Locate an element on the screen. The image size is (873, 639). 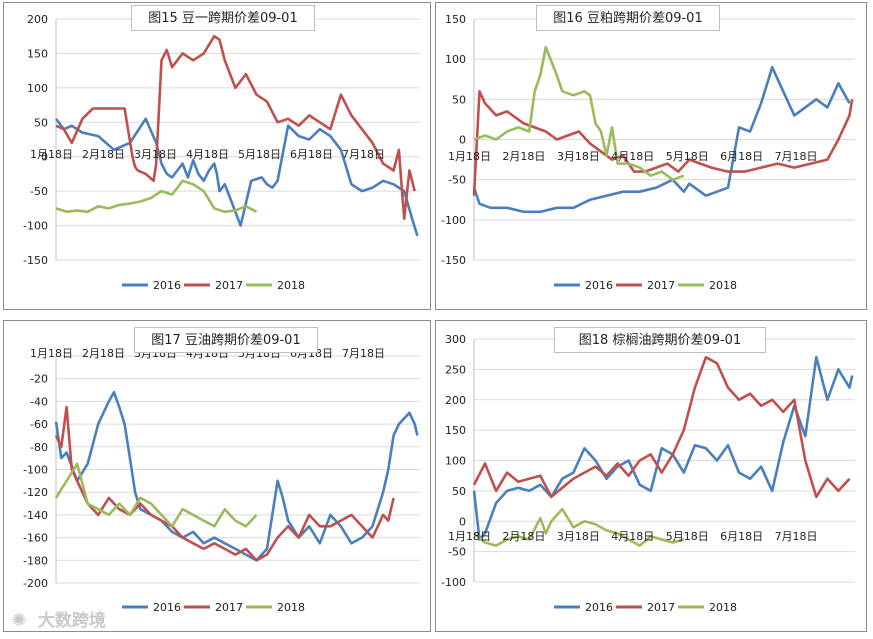
y-tick-label: -120 is located at coordinates (35, 492).